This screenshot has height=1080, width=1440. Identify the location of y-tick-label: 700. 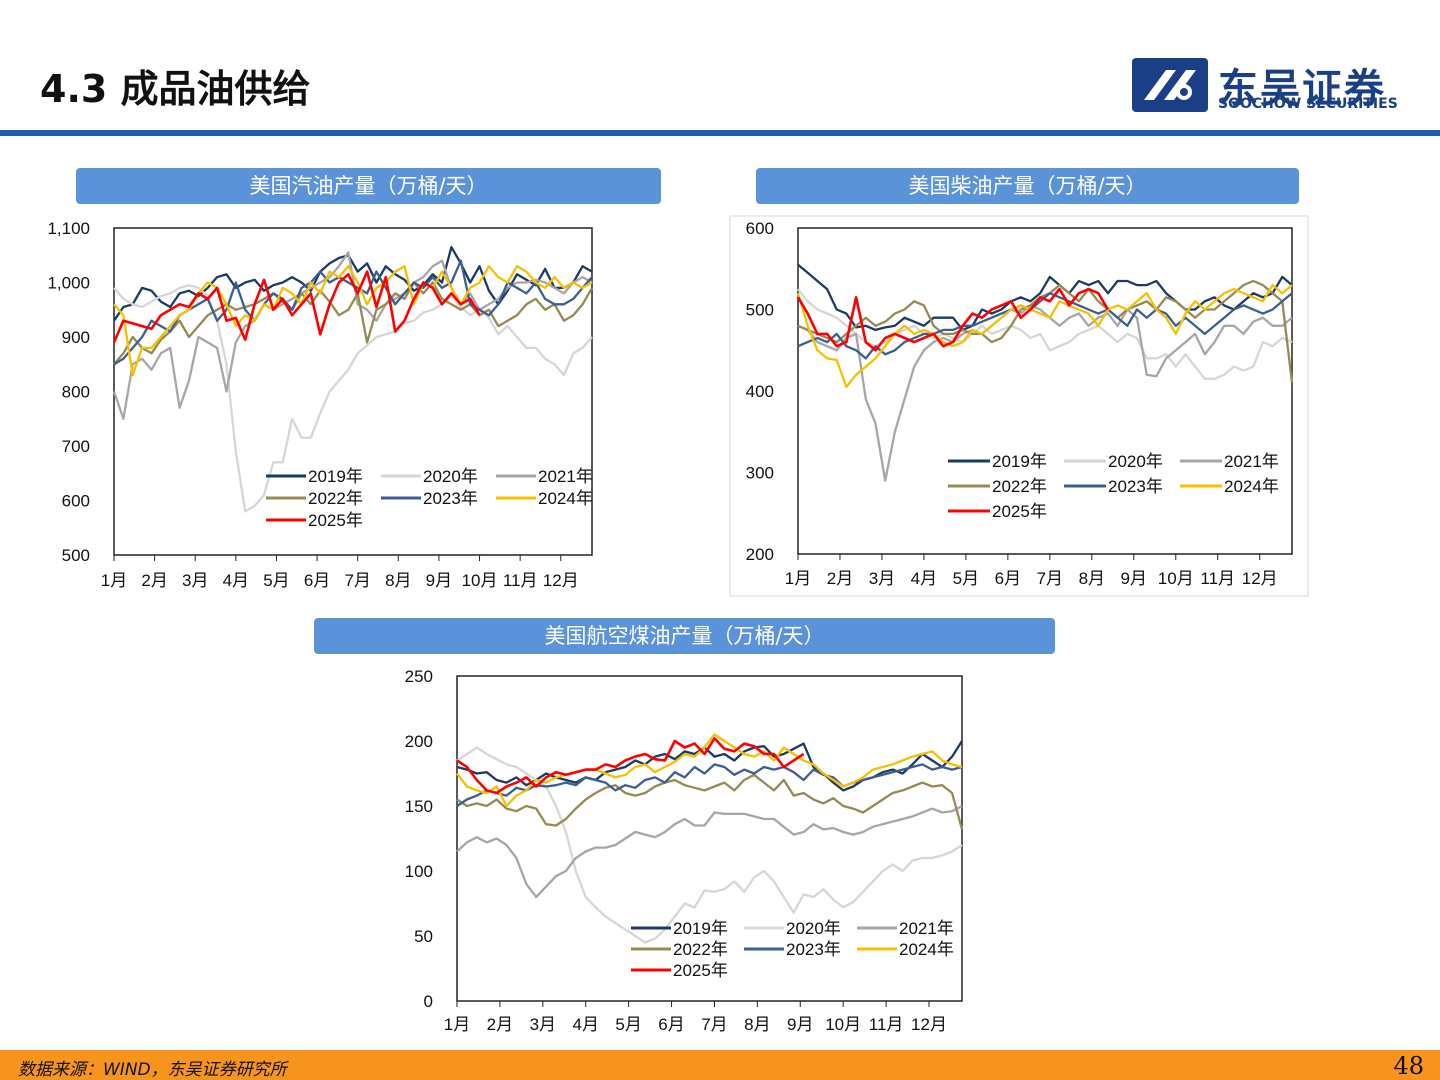
(76, 446).